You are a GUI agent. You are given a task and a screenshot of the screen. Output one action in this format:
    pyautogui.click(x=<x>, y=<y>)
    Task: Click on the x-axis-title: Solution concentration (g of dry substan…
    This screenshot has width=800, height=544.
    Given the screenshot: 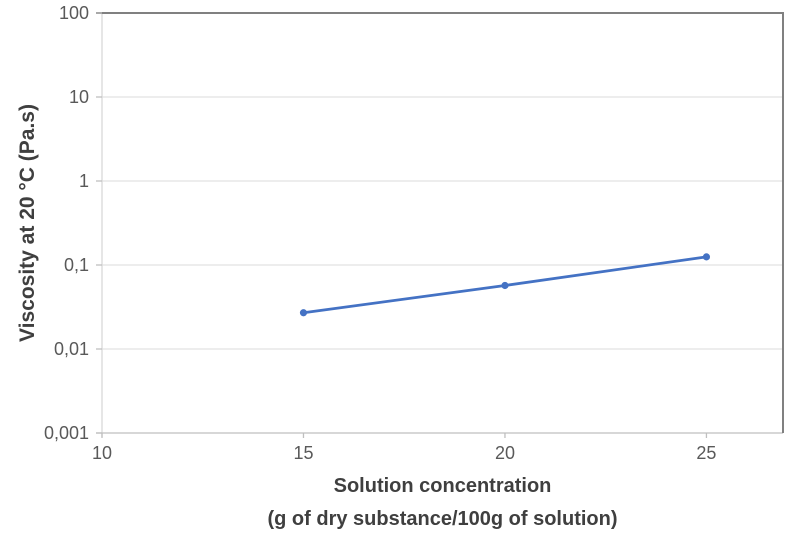 What is the action you would take?
    pyautogui.click(x=442, y=503)
    